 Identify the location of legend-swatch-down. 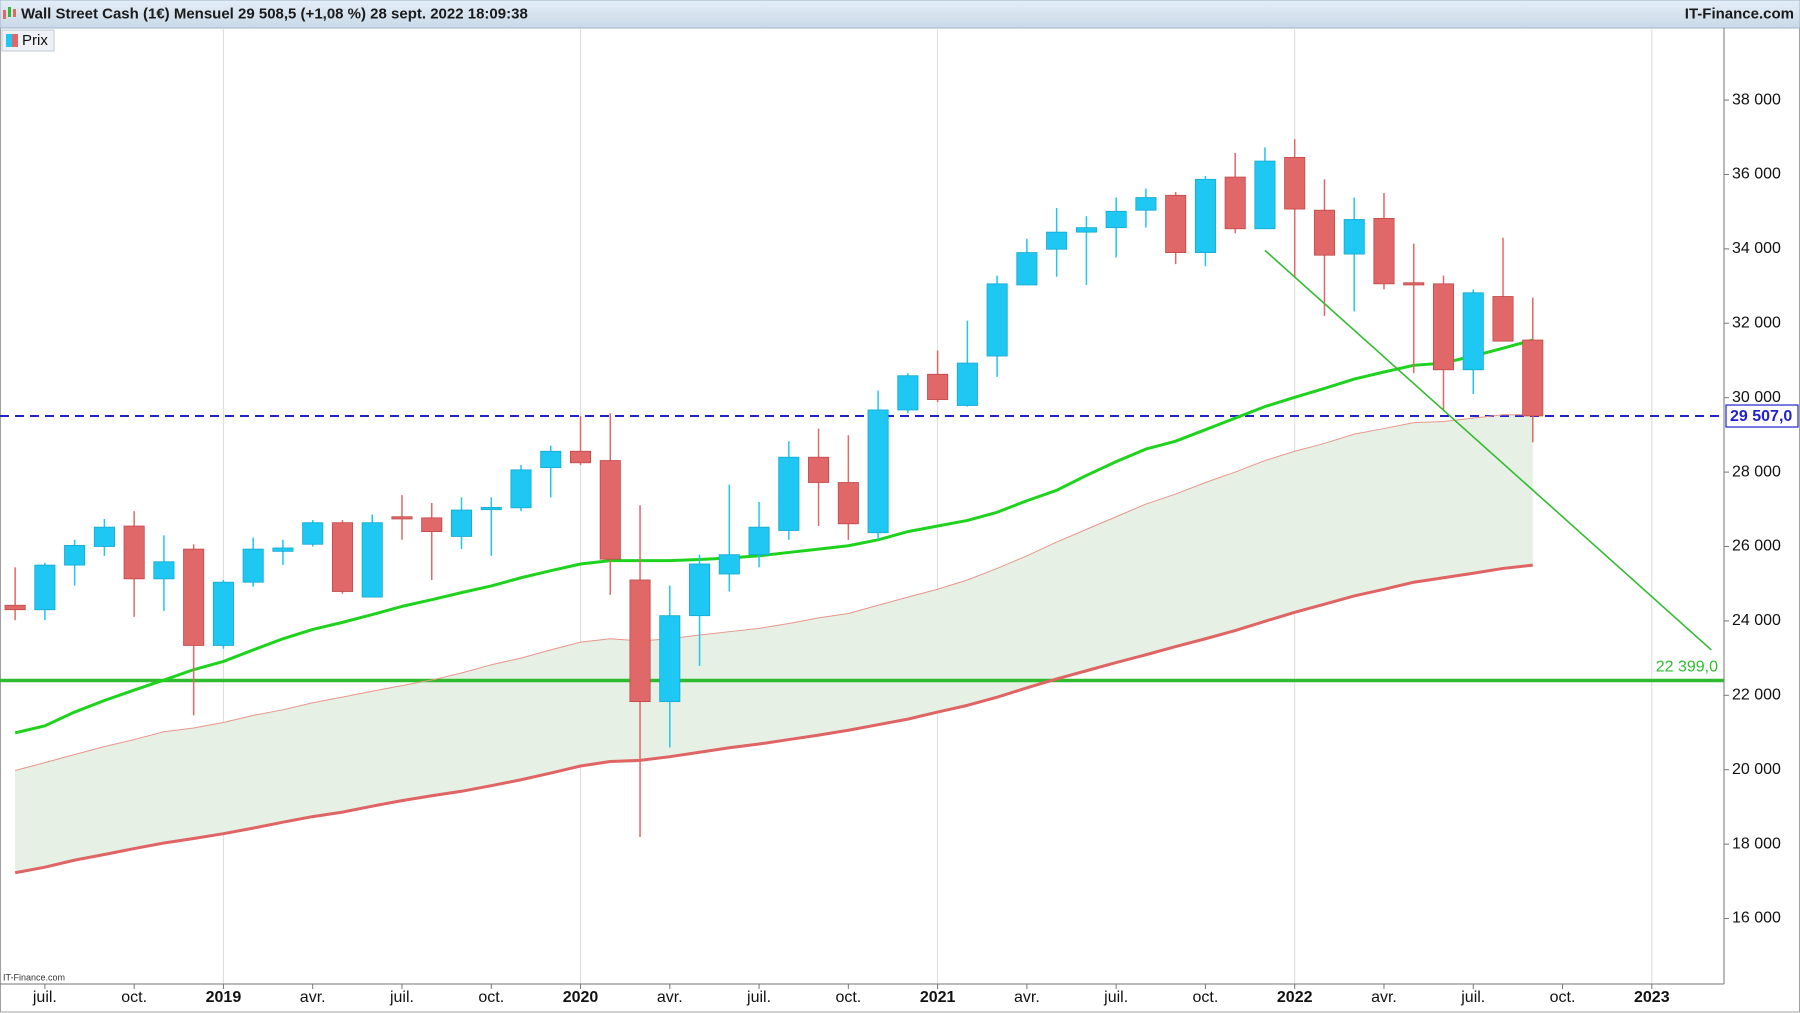
(15, 40).